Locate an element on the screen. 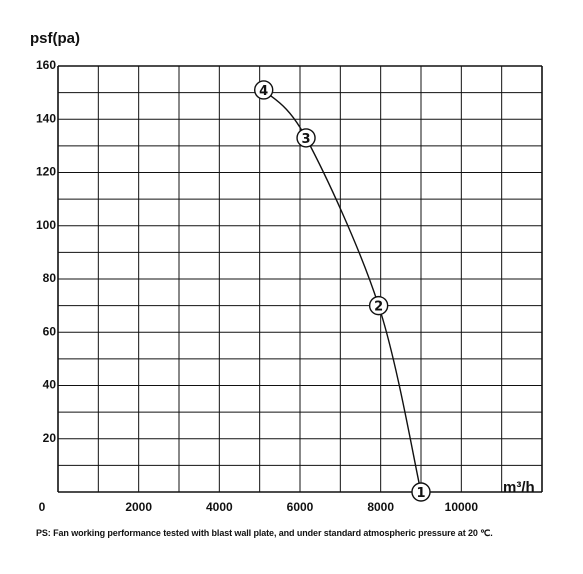 This screenshot has width=583, height=574. y-tick-label: 120 is located at coordinates (46, 172).